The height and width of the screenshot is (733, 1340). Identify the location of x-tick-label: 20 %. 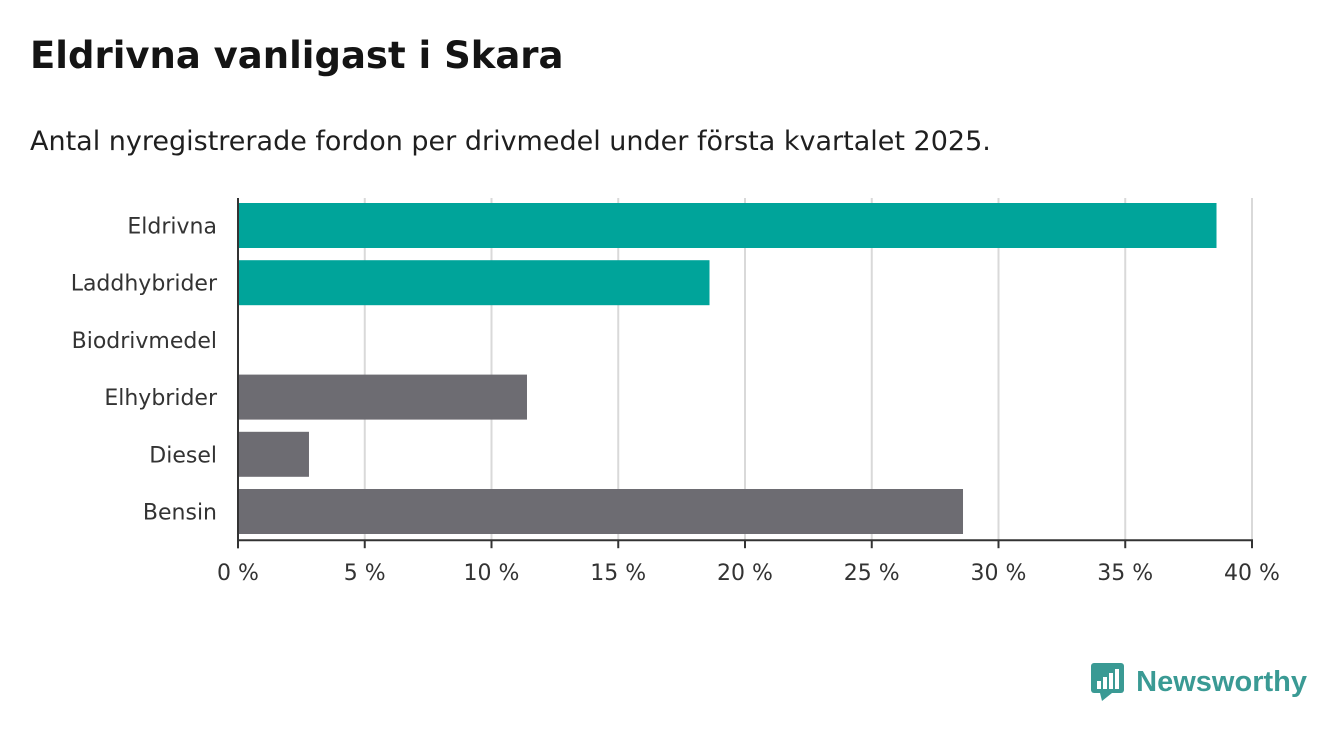
(745, 573).